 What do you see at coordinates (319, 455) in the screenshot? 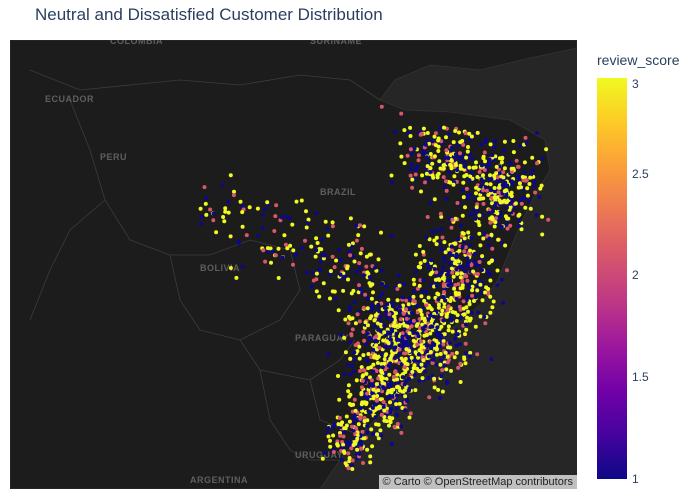
I see `country-label-uruguay: URUGUAY` at bounding box center [319, 455].